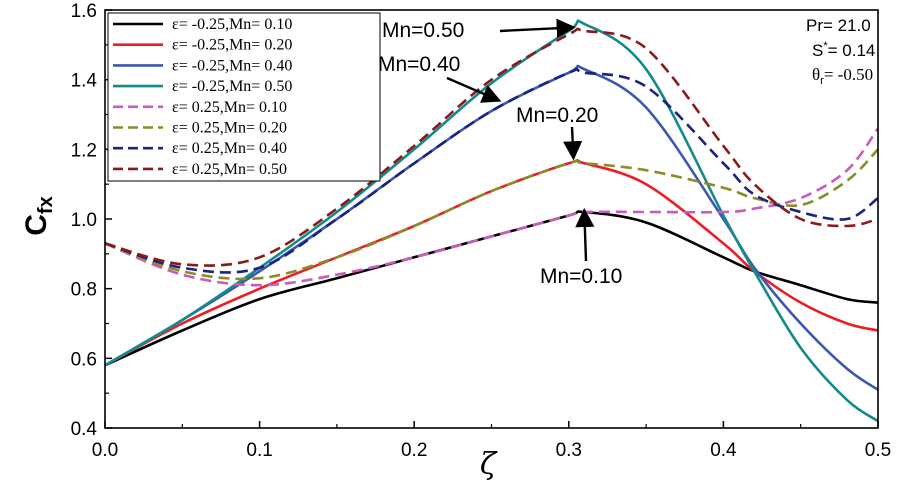 The width and height of the screenshot is (900, 480). What do you see at coordinates (229, 128) in the screenshot?
I see `legend-label-eps0p25-mn-0p20: ε= 0.25,Mn= 0.20` at bounding box center [229, 128].